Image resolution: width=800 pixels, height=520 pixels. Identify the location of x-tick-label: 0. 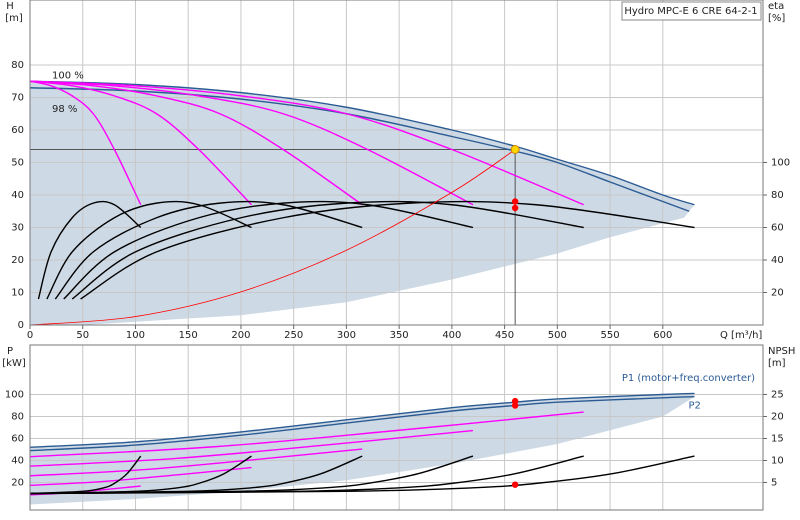
(30, 335).